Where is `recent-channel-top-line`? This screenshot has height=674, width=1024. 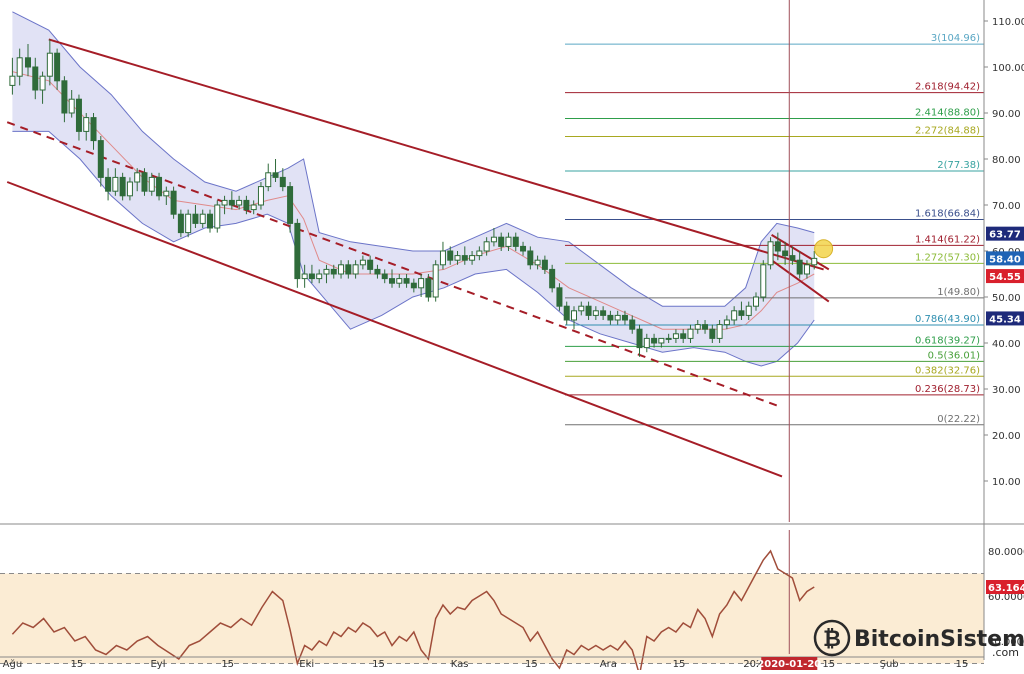
recent-channel-top-line is located at coordinates (800, 252).